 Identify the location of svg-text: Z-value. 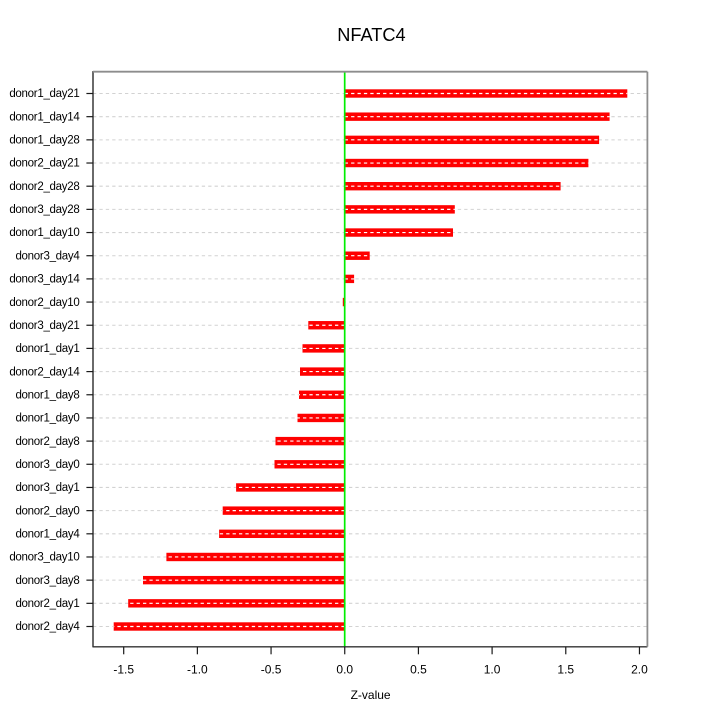
(371, 695).